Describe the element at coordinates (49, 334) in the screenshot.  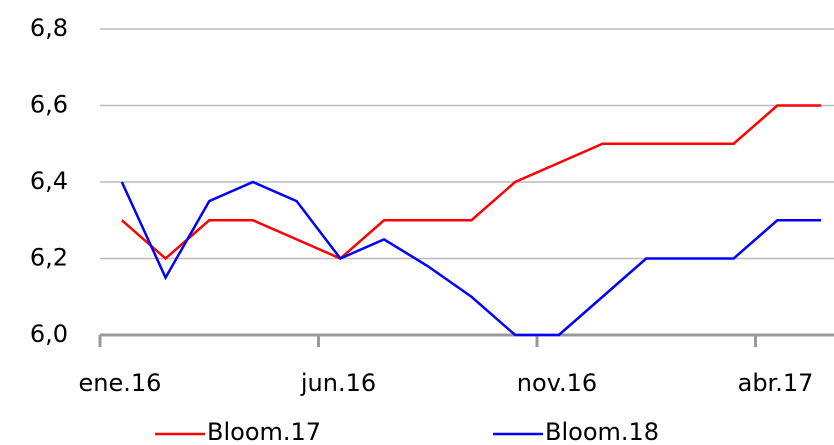
I see `y-tick-label: 6,0` at that location.